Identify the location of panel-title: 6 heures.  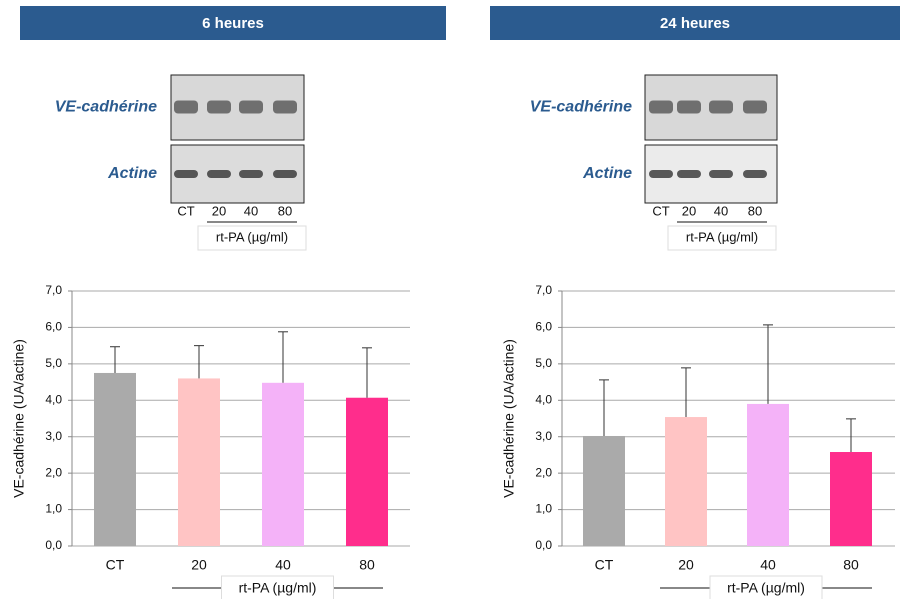
(233, 23).